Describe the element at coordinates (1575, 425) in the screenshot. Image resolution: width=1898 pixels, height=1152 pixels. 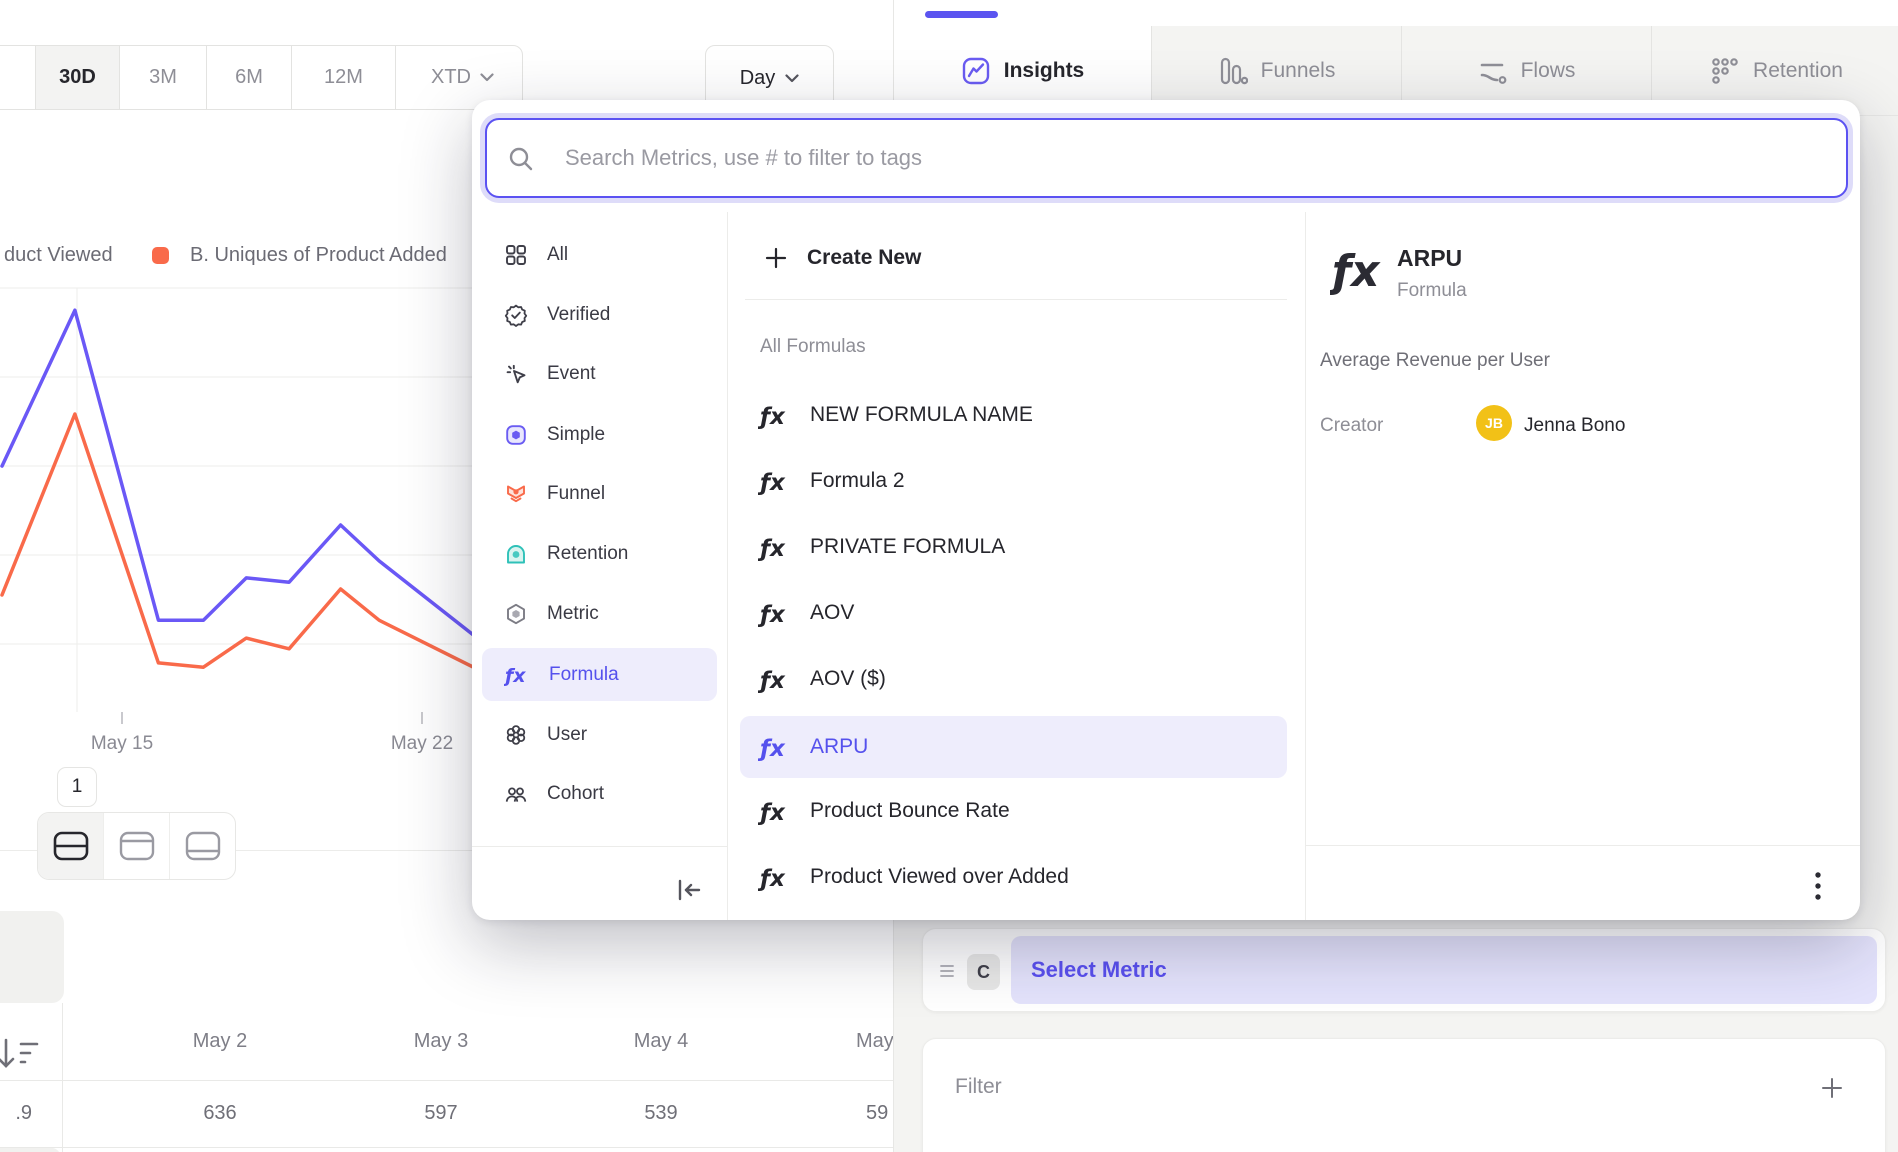
I see `creator-name: Jenna Bono` at that location.